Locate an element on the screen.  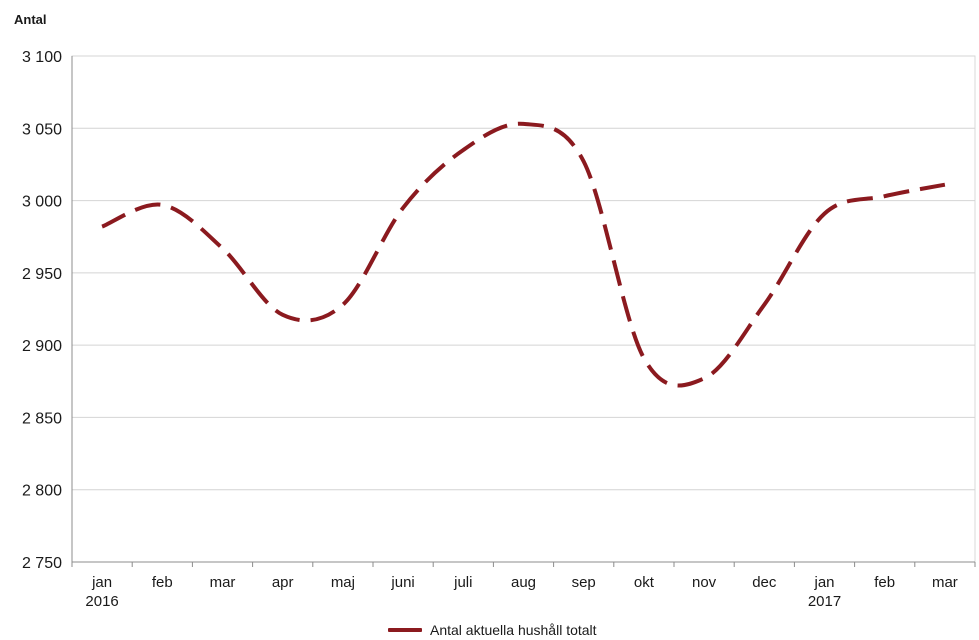
y-tick-label: 2 950 is located at coordinates (42, 274).